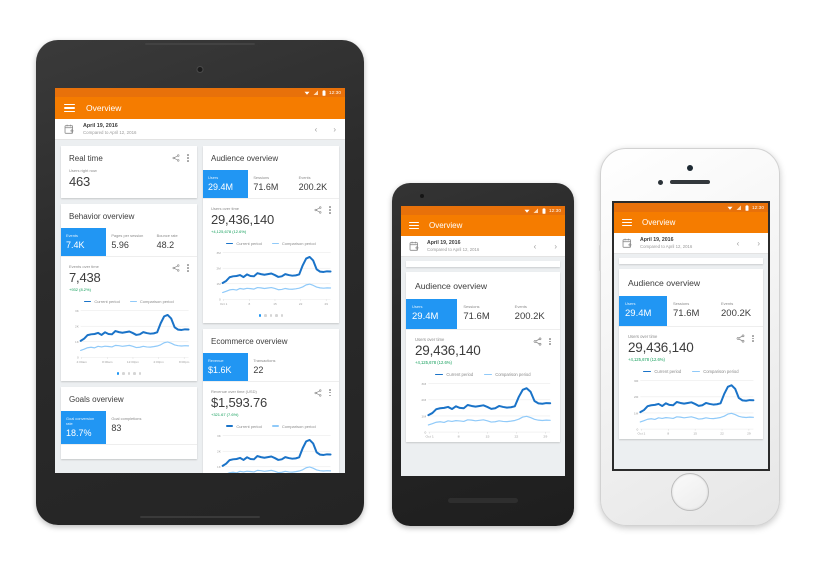 The image size is (820, 566). I want to click on ecommerce-kpis: Revenue $1.6K Transactions 22, so click(271, 367).